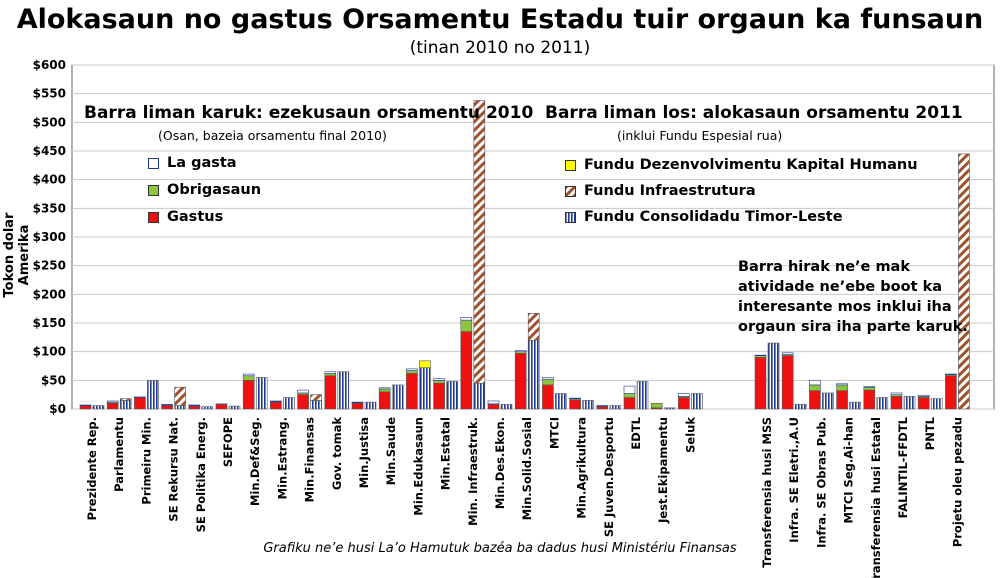  Describe the element at coordinates (201, 474) in the screenshot. I see `x-tick-label: SE Politika Energ.` at that location.